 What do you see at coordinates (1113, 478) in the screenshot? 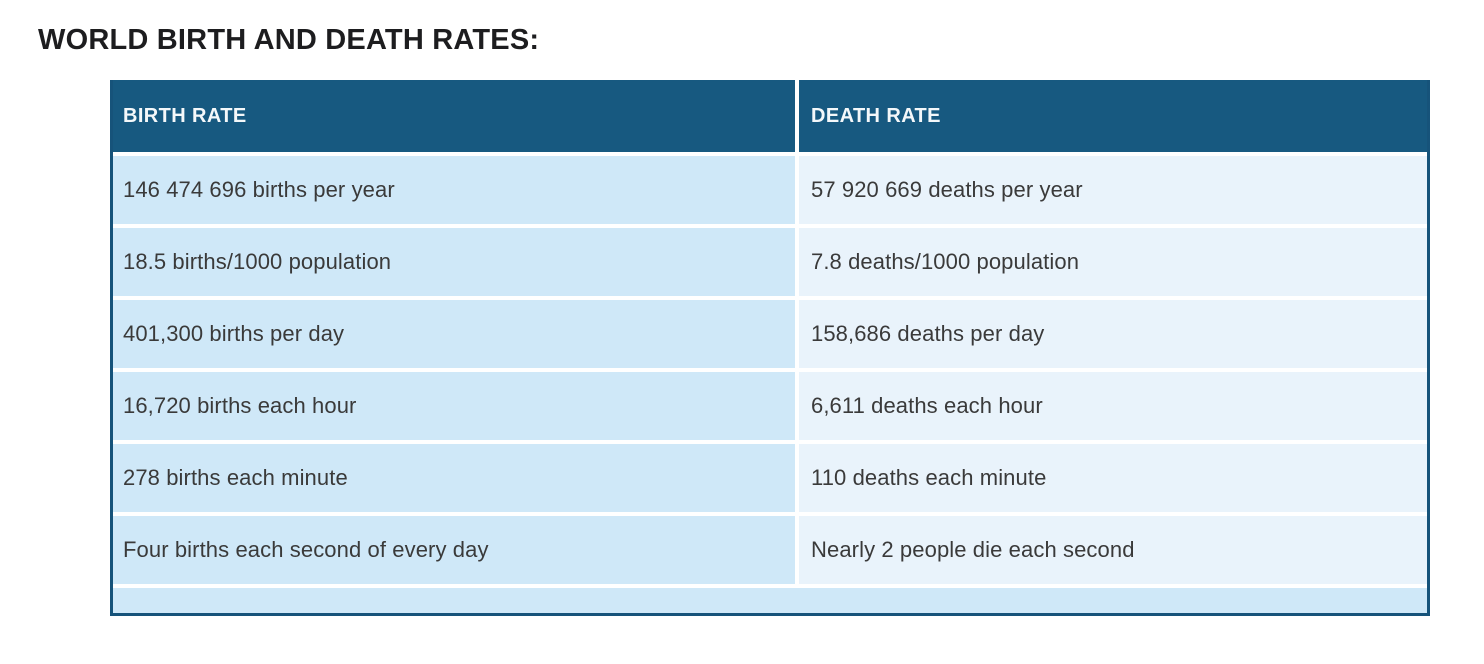
I see `death-rate-cell: 110 deaths each minute` at bounding box center [1113, 478].